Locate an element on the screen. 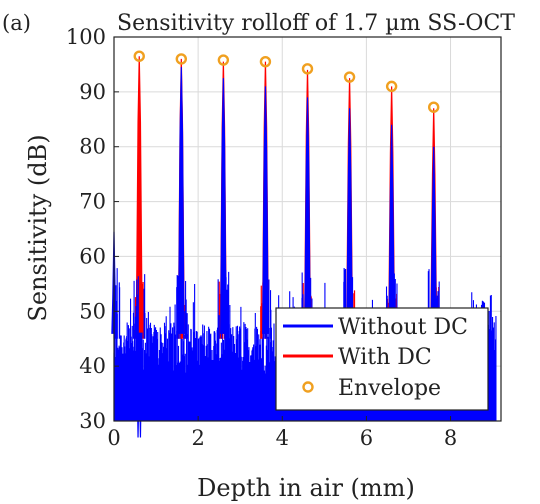 This screenshot has width=540, height=504. x-tick-label-8: 8 is located at coordinates (450, 438).